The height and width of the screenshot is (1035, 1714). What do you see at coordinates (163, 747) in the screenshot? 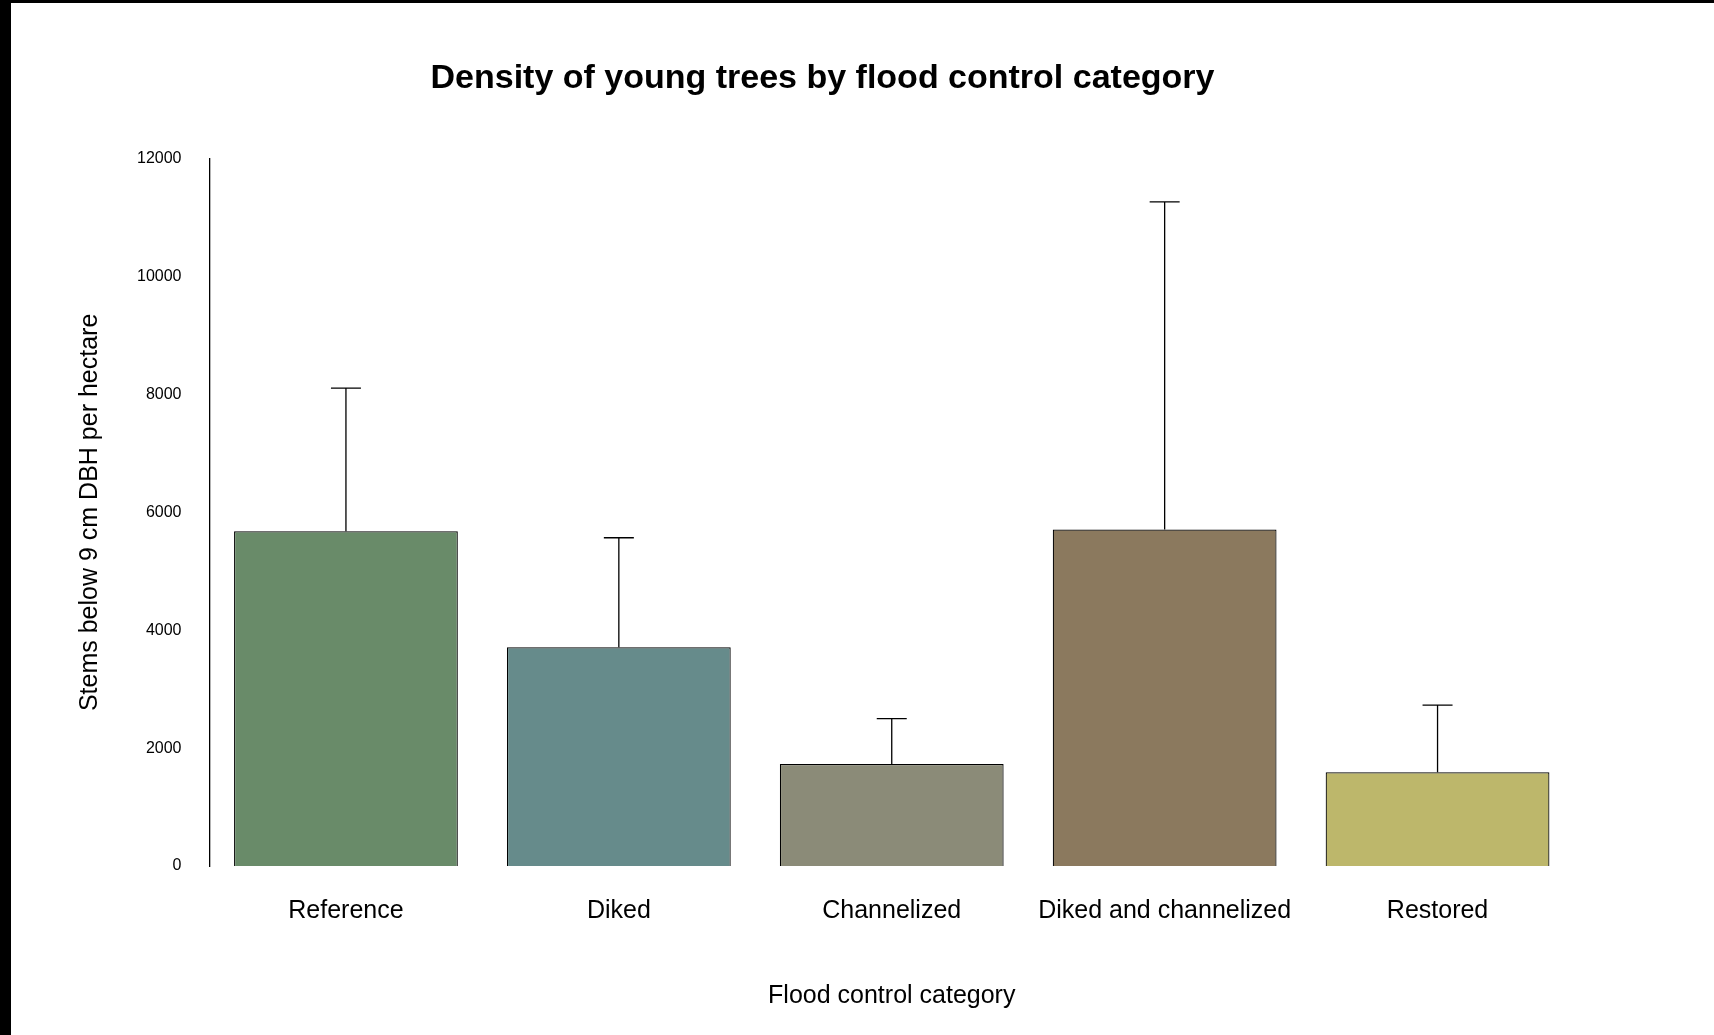
I see `y-tick-label: 2000` at bounding box center [163, 747].